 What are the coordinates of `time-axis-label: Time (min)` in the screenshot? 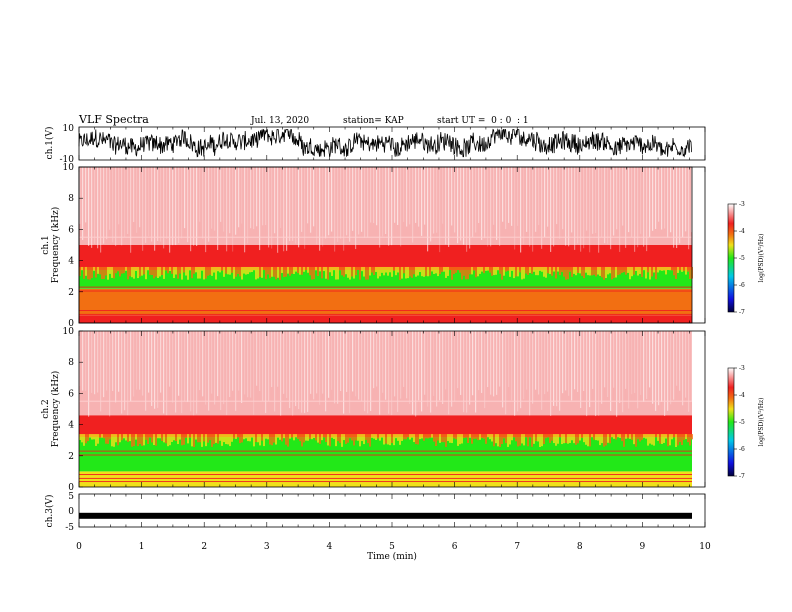 It's located at (392, 556).